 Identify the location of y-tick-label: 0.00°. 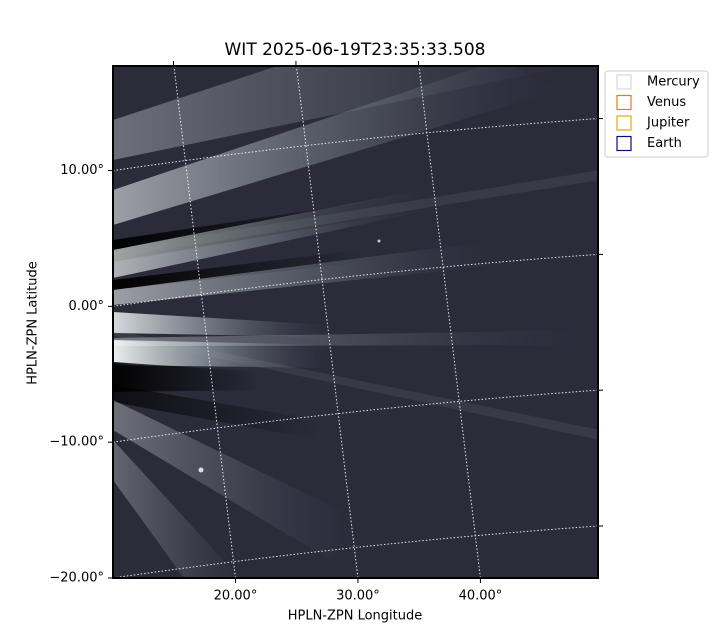
(86, 306).